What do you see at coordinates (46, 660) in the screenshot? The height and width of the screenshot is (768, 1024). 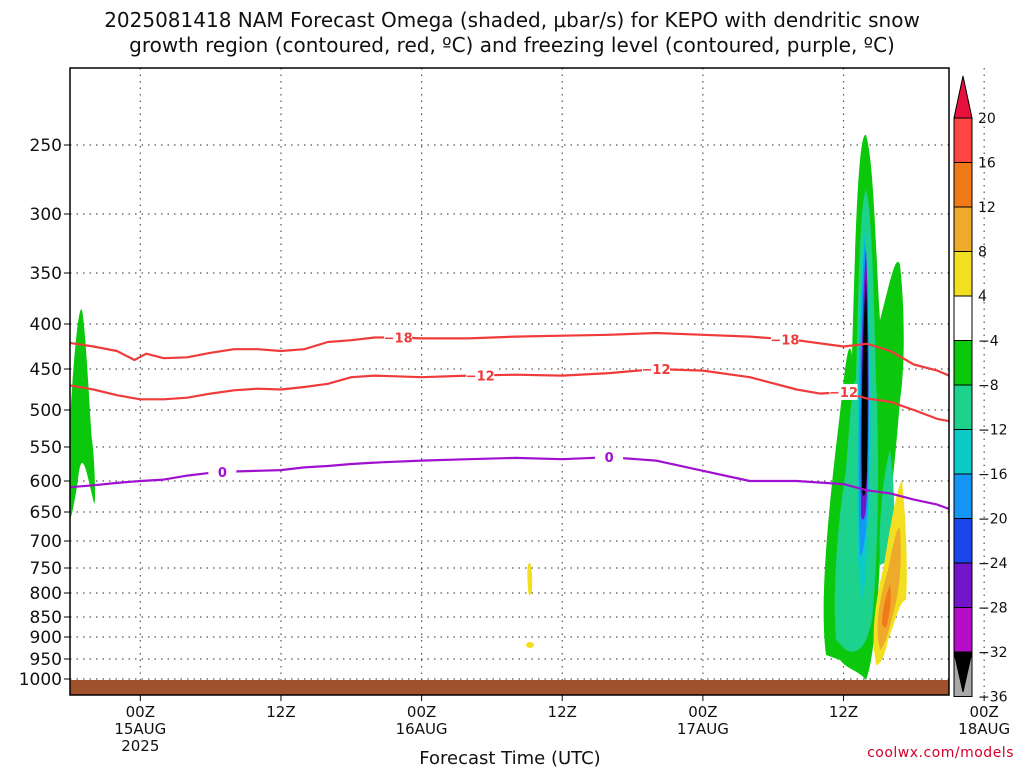 I see `y-tick-label: 950` at bounding box center [46, 660].